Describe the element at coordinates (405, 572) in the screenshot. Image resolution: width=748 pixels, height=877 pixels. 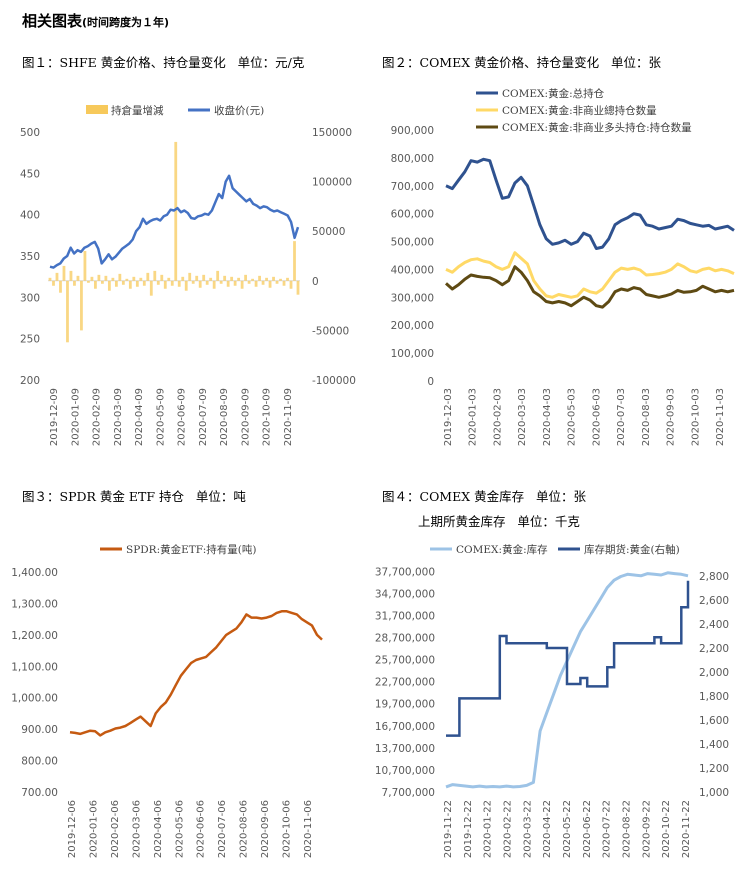
I see `fig4-y-left-tick-0: 37,700,000` at that location.